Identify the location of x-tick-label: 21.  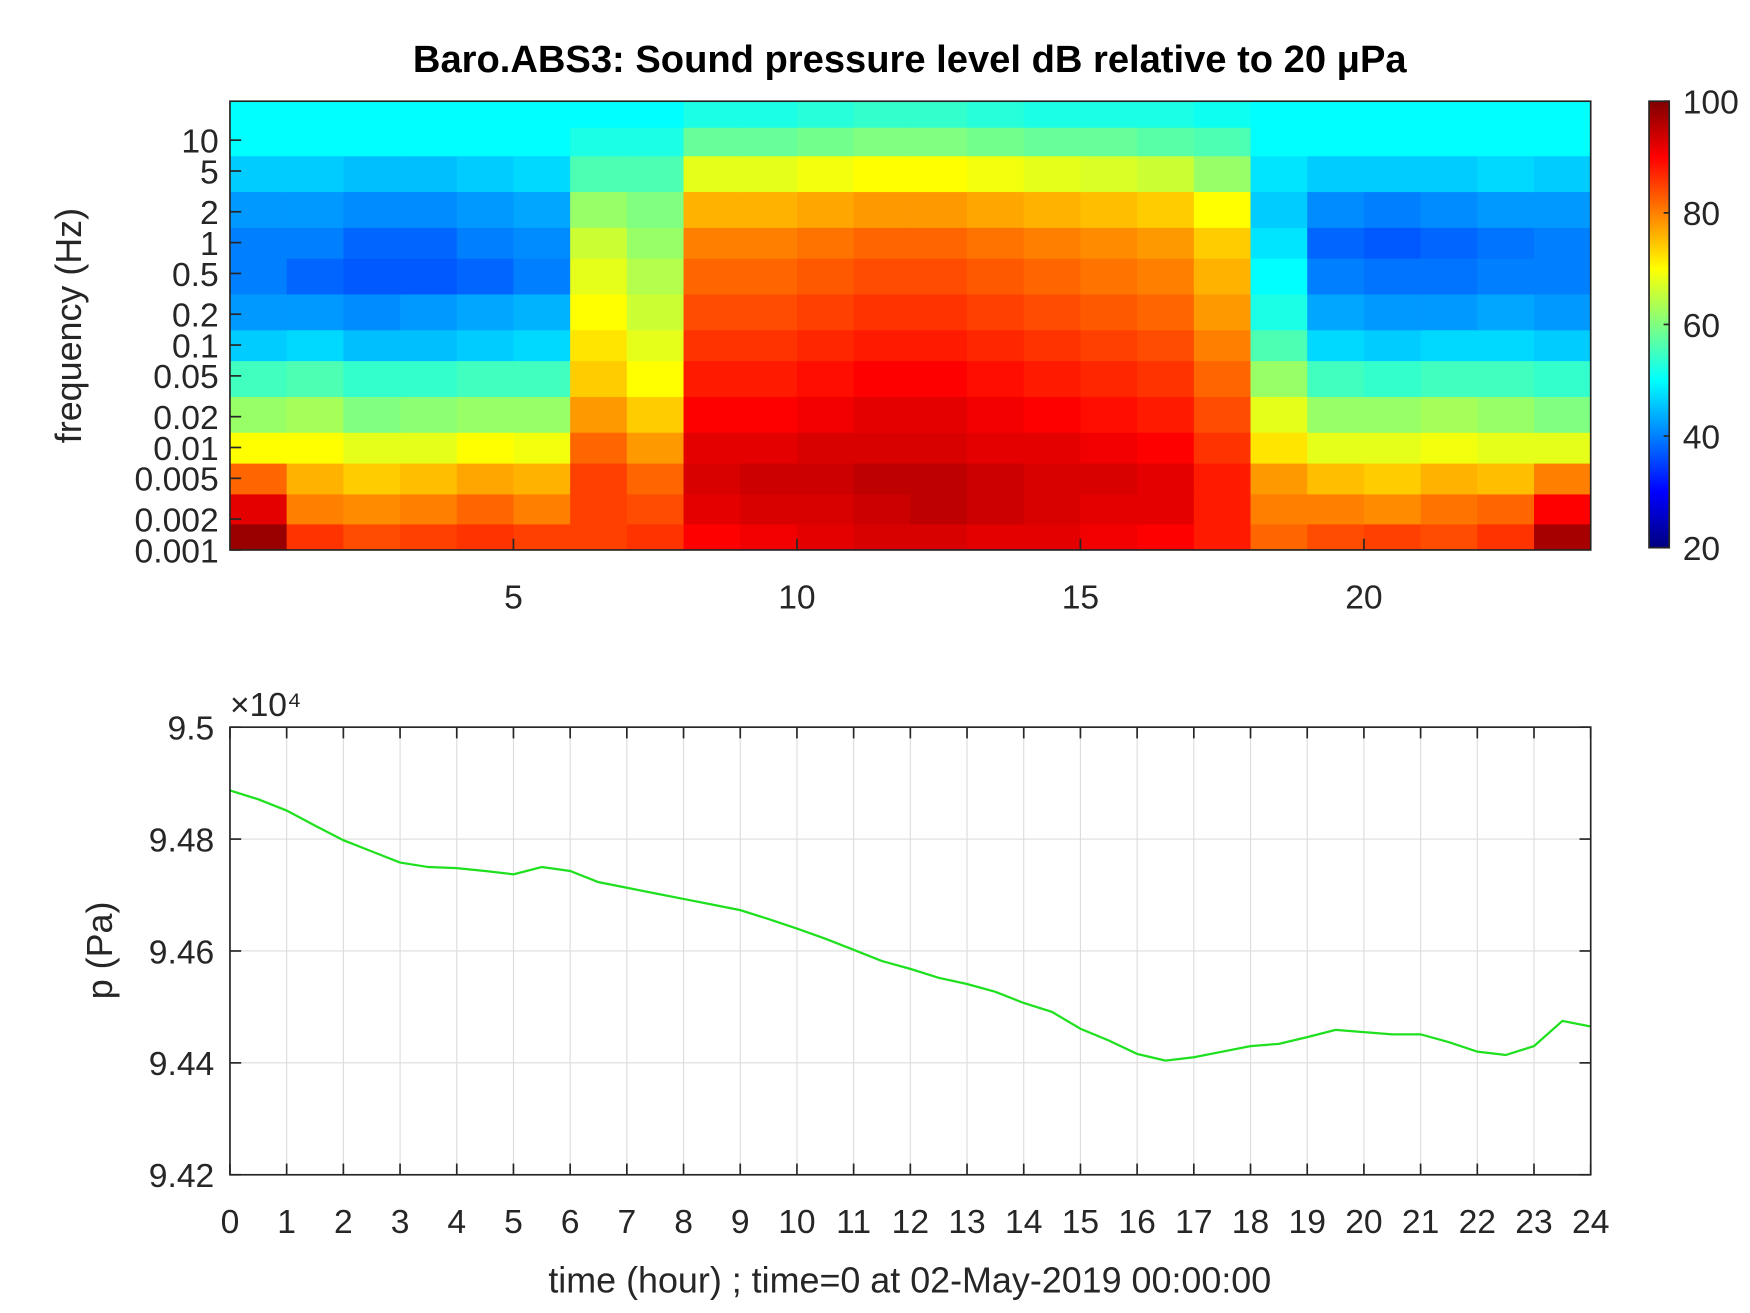
(1420, 1222).